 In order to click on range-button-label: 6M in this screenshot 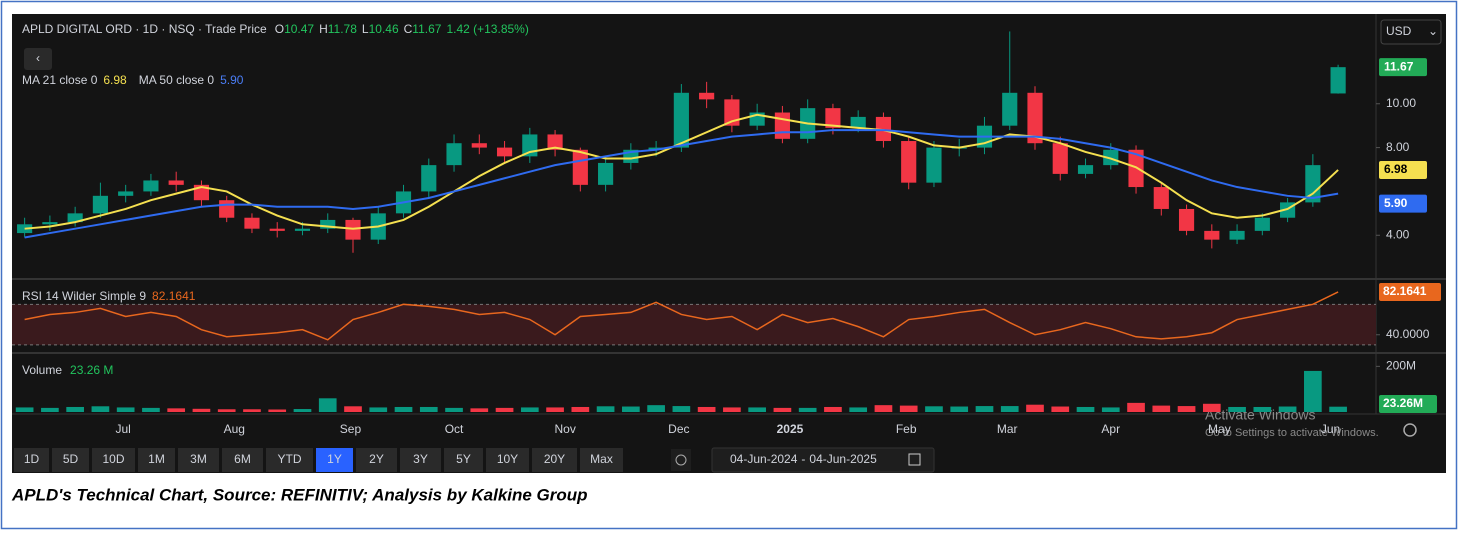, I will do `click(242, 459)`.